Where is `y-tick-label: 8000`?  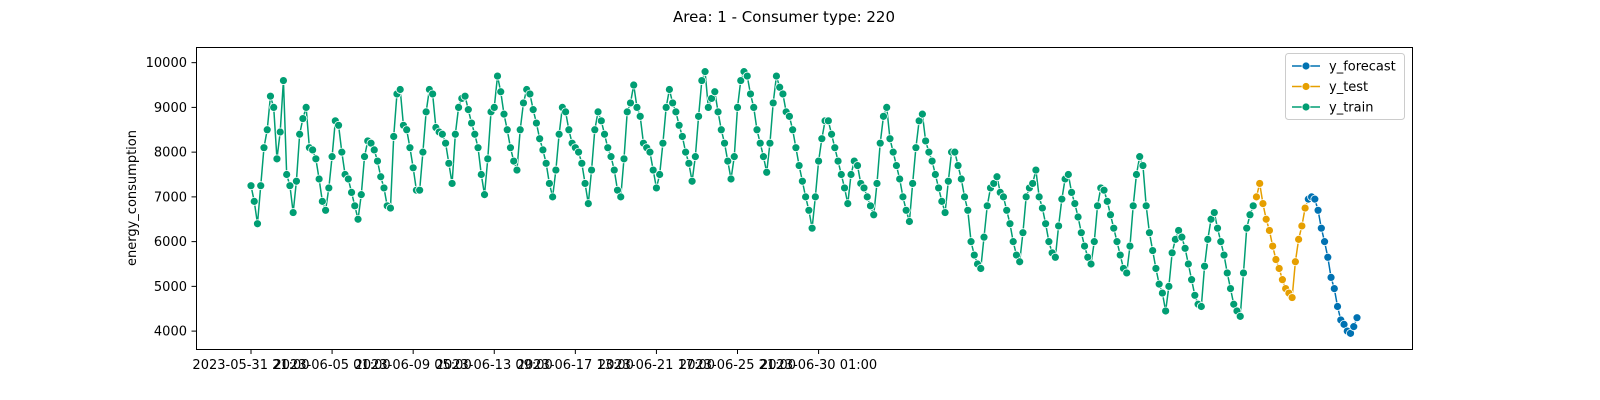 y-tick-label: 8000 is located at coordinates (170, 153).